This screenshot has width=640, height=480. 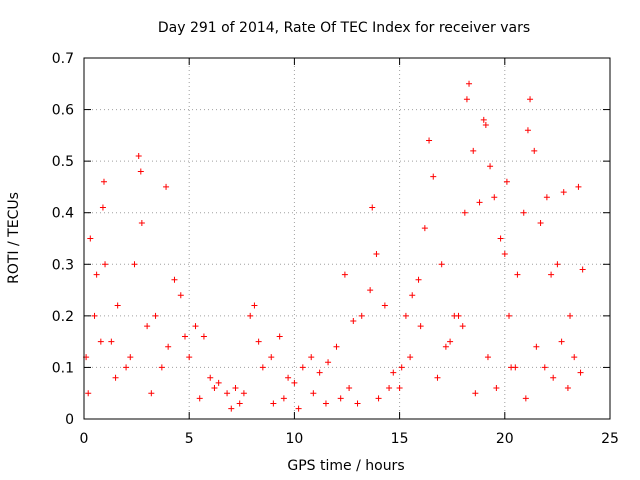 What do you see at coordinates (400, 439) in the screenshot?
I see `x-tick-label: 15` at bounding box center [400, 439].